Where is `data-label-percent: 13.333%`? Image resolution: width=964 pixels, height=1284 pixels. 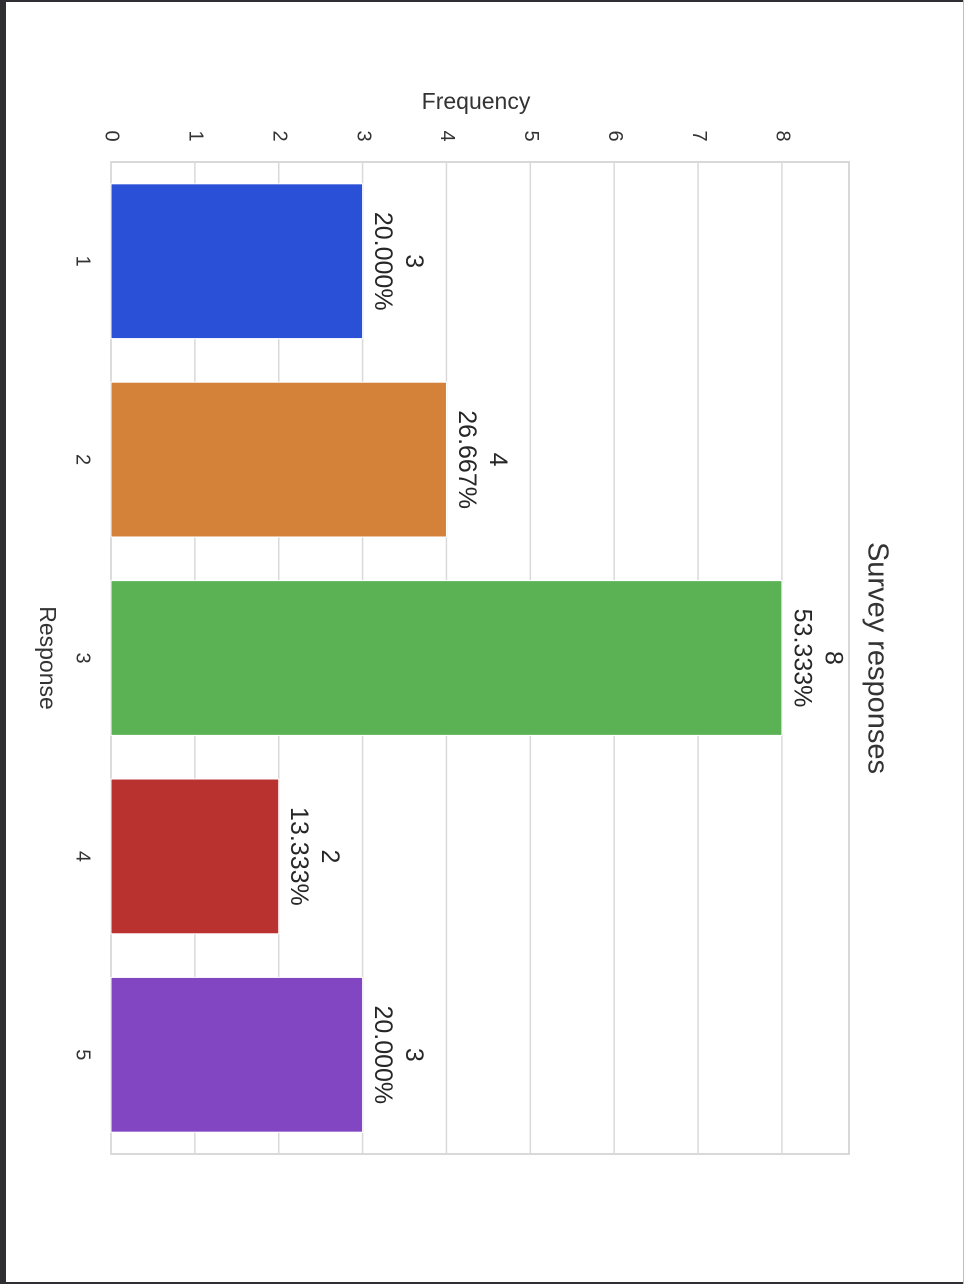 data-label-percent: 13.333% is located at coordinates (299, 856).